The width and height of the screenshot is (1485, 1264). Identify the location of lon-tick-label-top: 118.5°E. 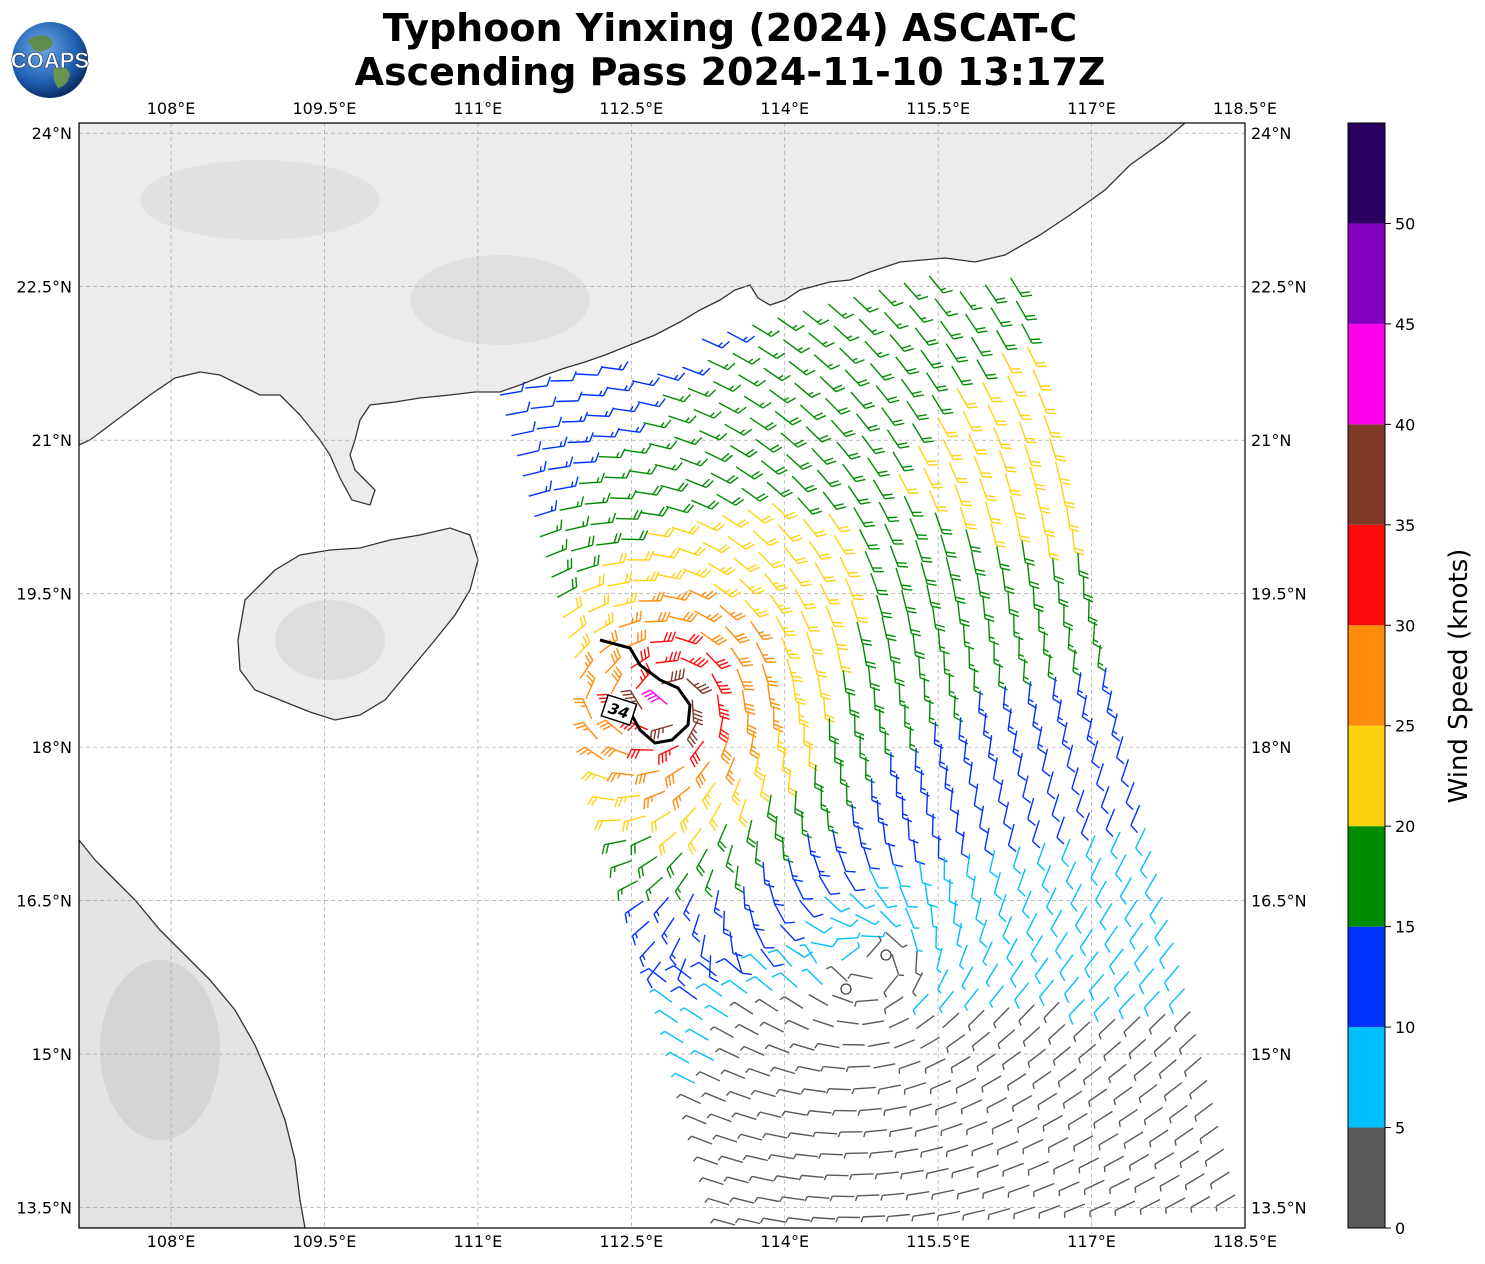
(1245, 108).